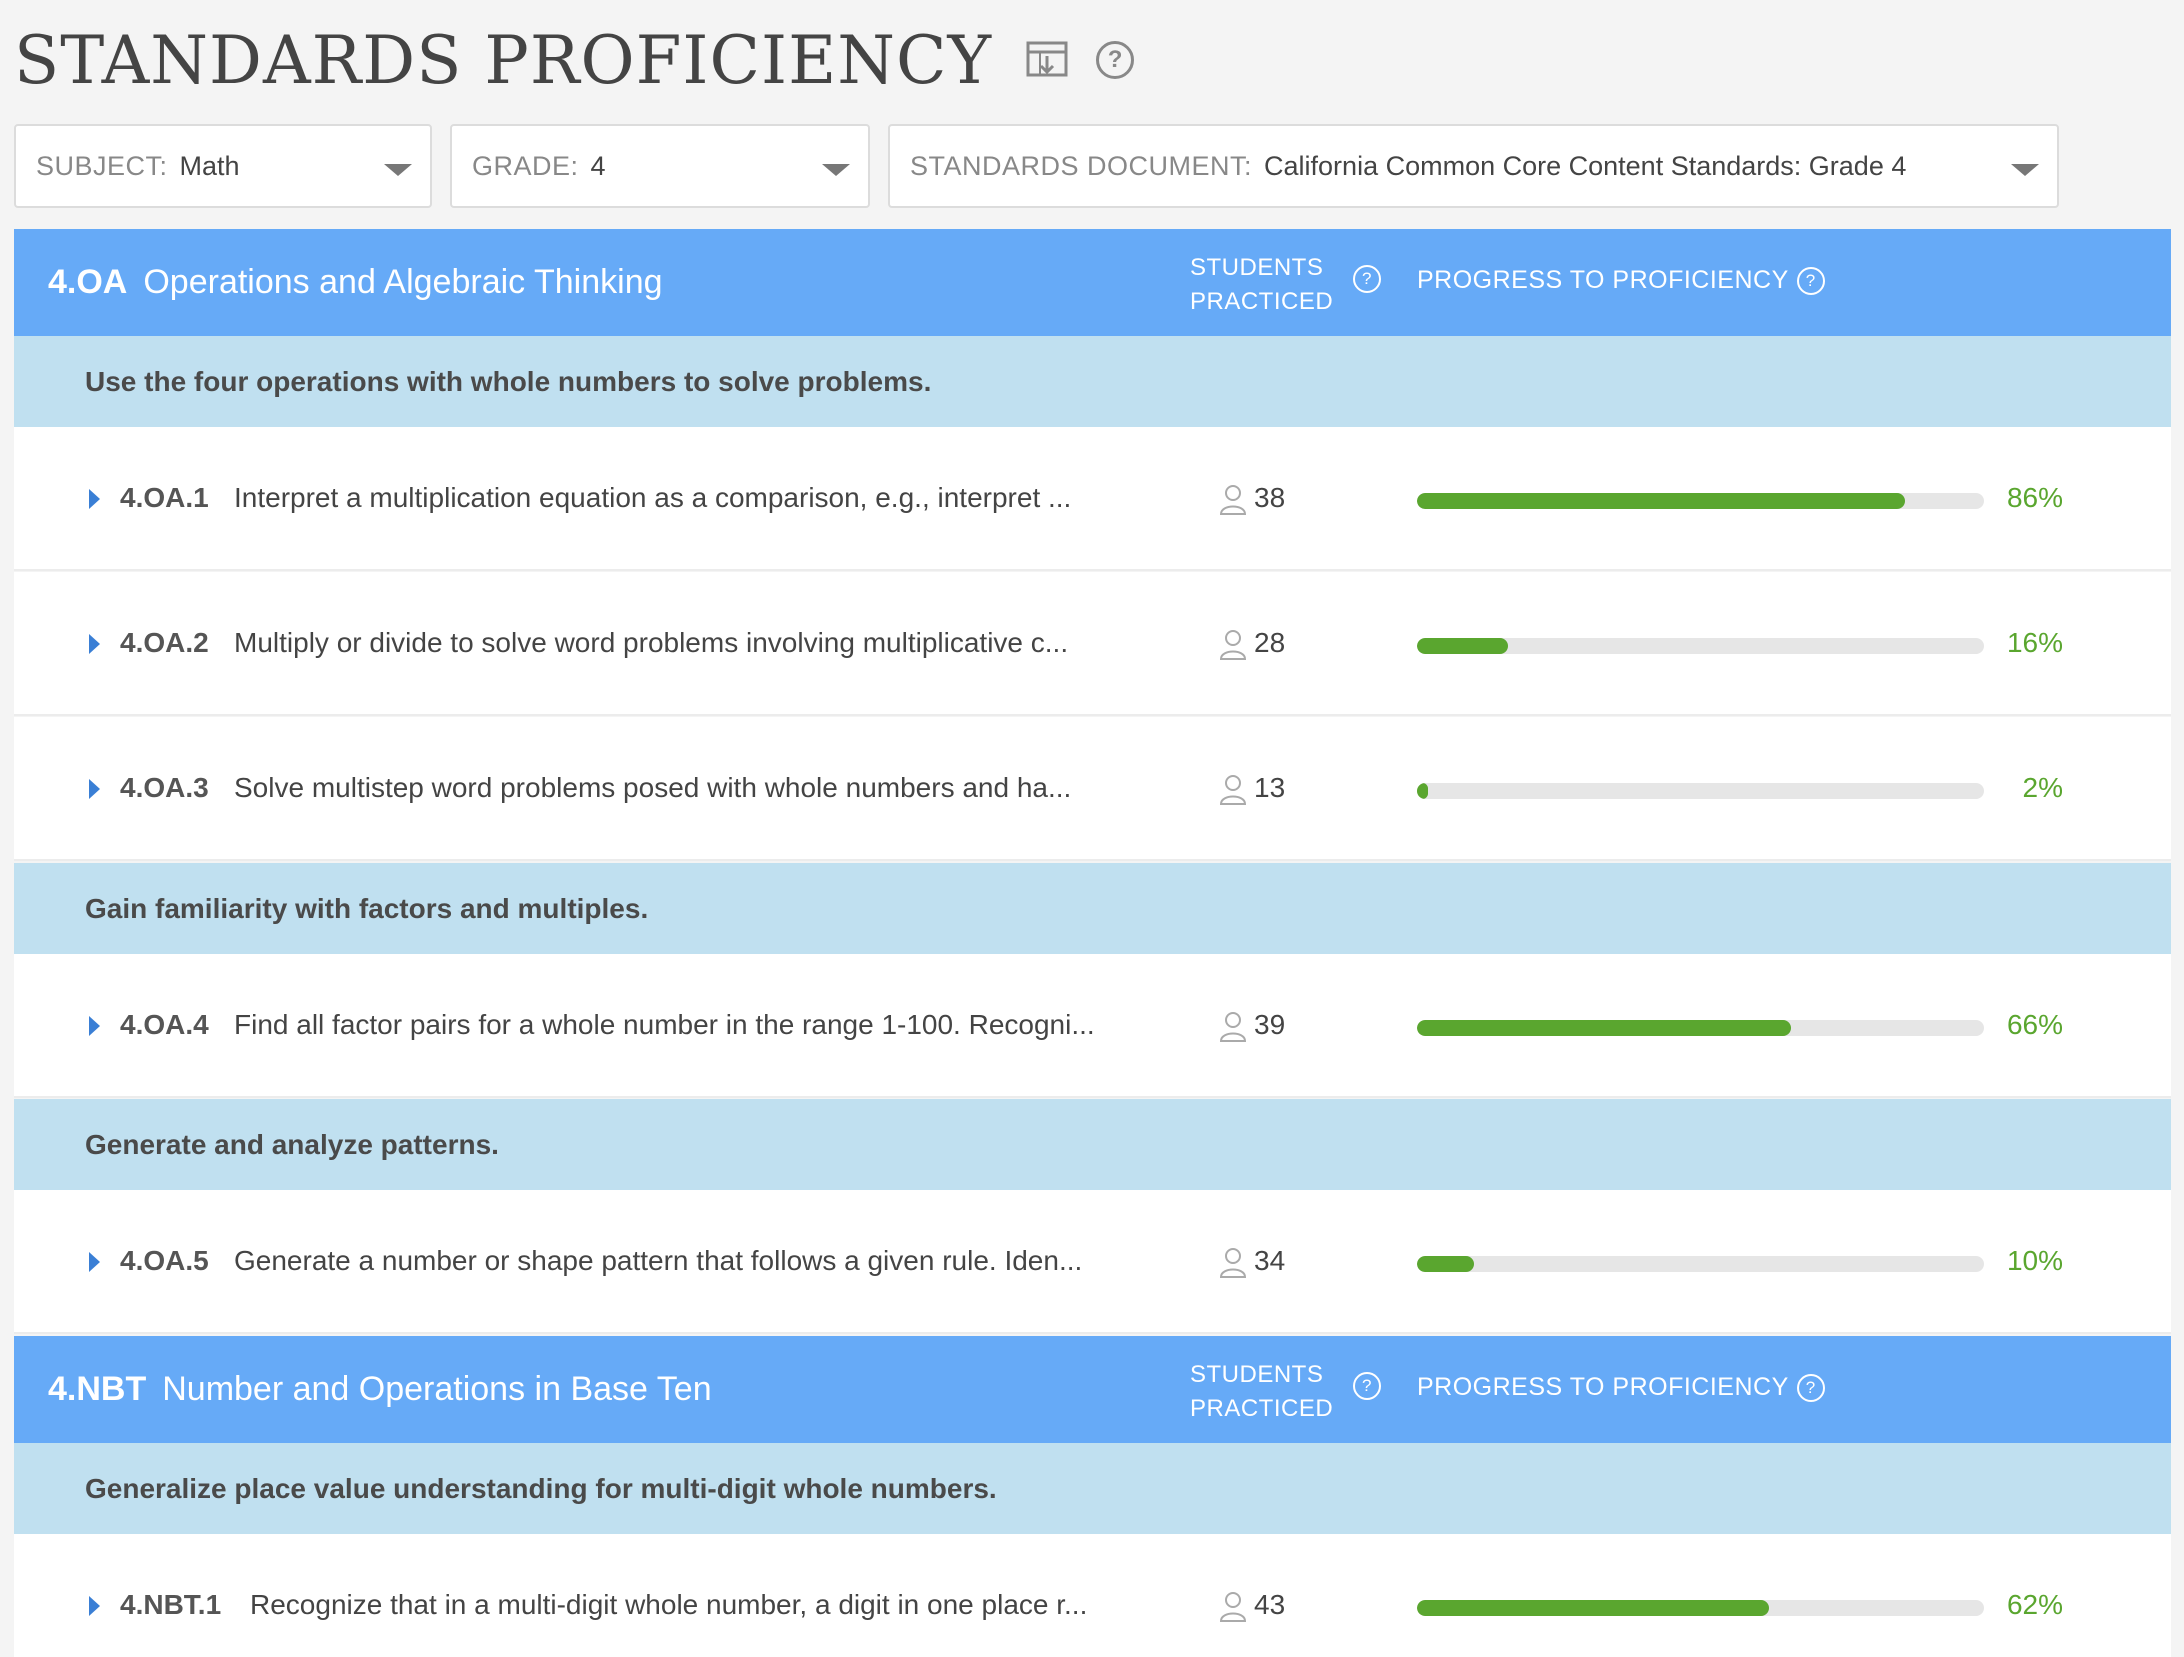  What do you see at coordinates (1270, 642) in the screenshot?
I see `students-count: 28` at bounding box center [1270, 642].